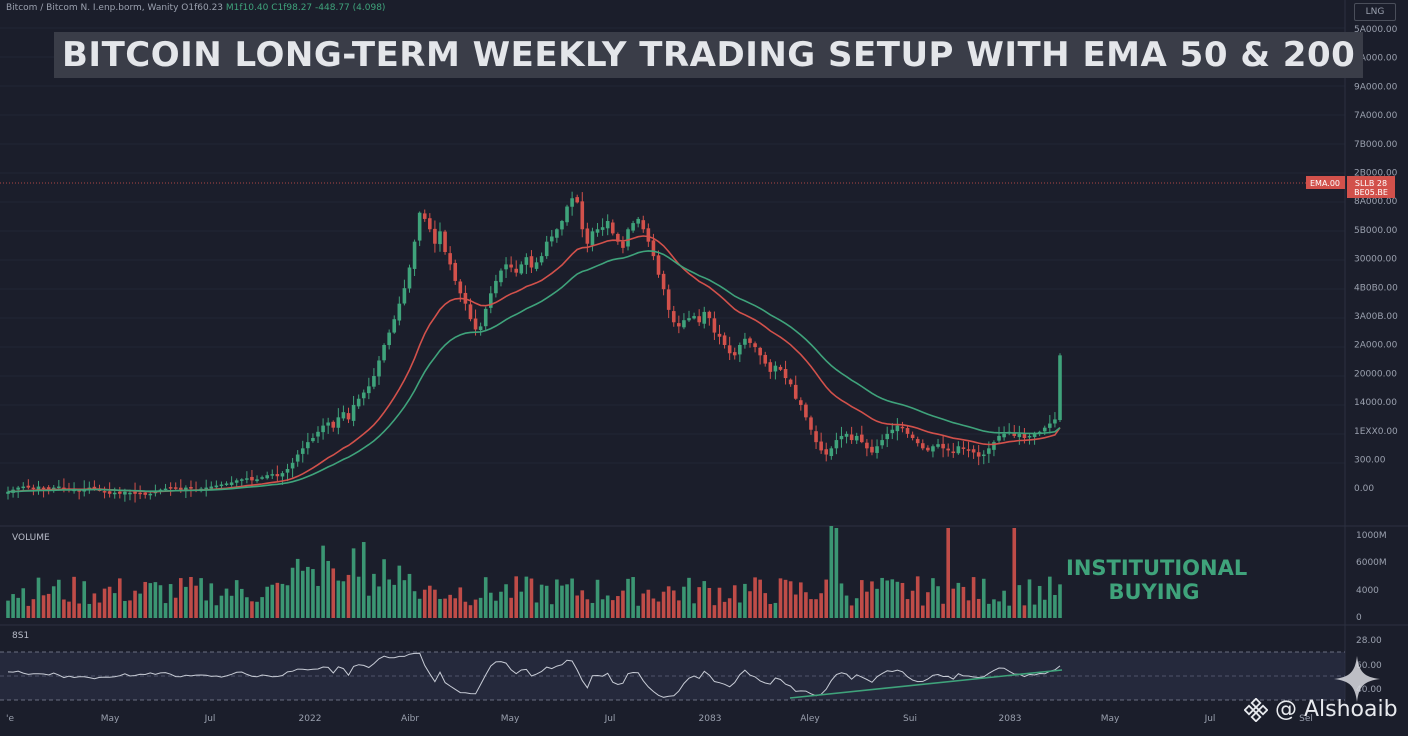  Describe the element at coordinates (1369, 666) in the screenshot. I see `rsi-axis-label: 60.00` at that location.